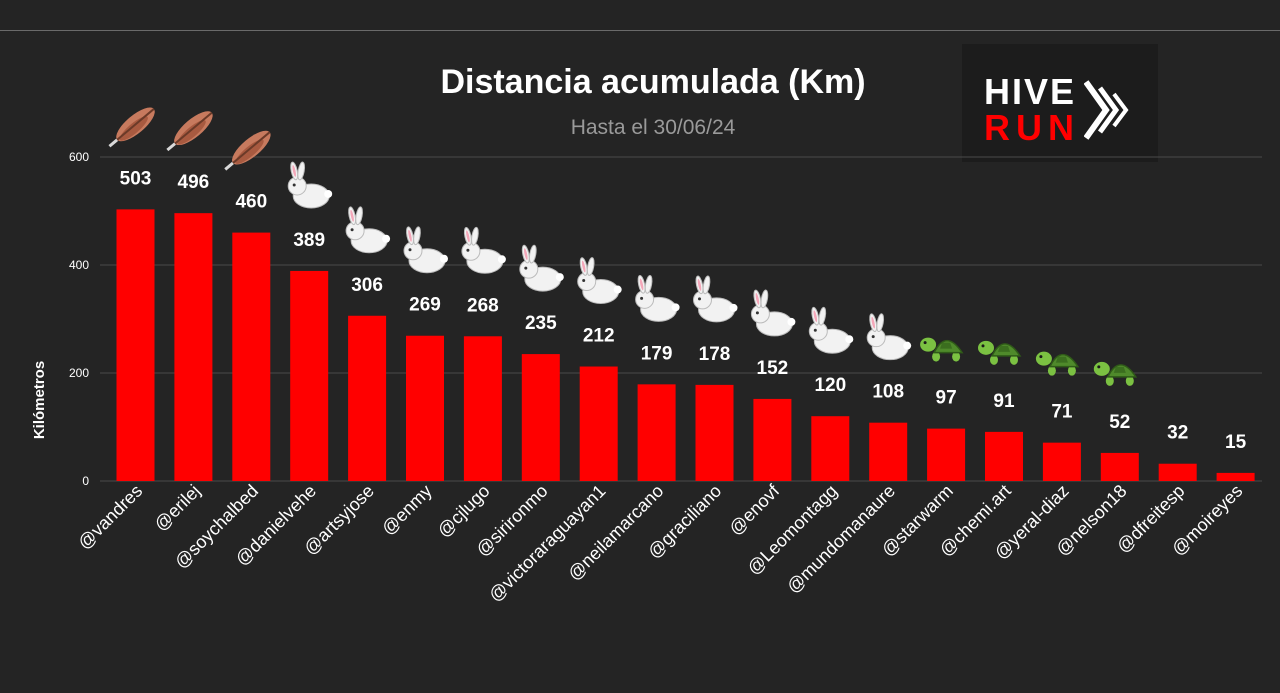 The image size is (1280, 693). Describe the element at coordinates (1032, 127) in the screenshot. I see `logo-text-run: RUN` at that location.